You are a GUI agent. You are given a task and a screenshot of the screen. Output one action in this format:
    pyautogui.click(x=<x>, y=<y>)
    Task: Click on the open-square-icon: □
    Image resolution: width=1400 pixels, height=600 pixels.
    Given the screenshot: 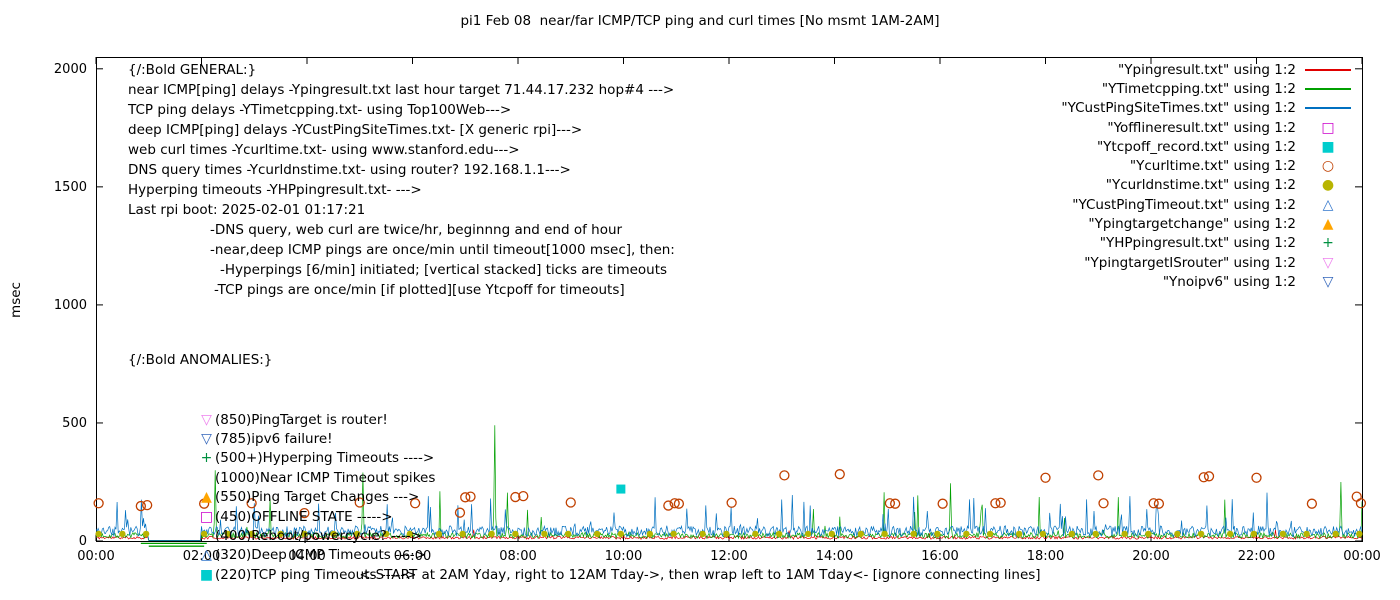 What is the action you would take?
    pyautogui.click(x=206, y=516)
    